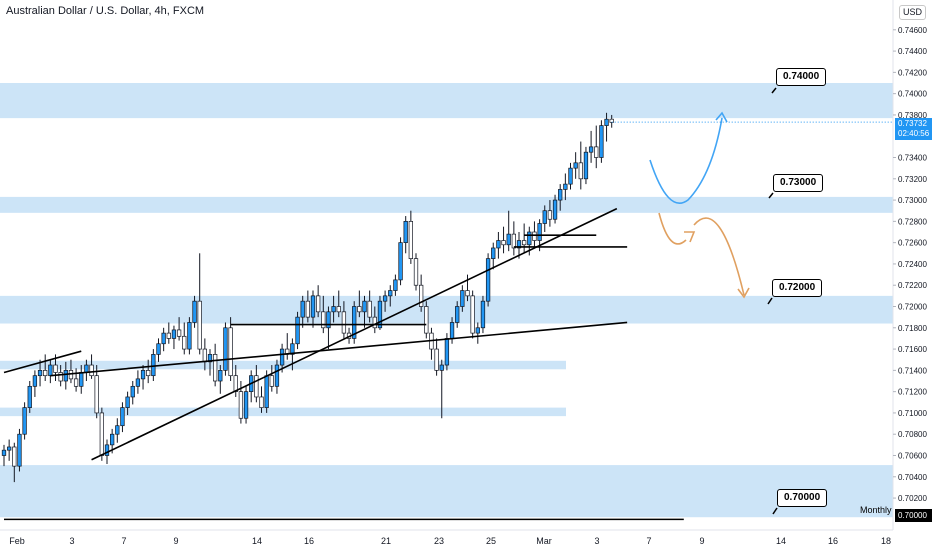 This screenshot has height=550, width=932. Describe the element at coordinates (912, 115) in the screenshot. I see `y-tick-label-4: 0.73800` at that location.